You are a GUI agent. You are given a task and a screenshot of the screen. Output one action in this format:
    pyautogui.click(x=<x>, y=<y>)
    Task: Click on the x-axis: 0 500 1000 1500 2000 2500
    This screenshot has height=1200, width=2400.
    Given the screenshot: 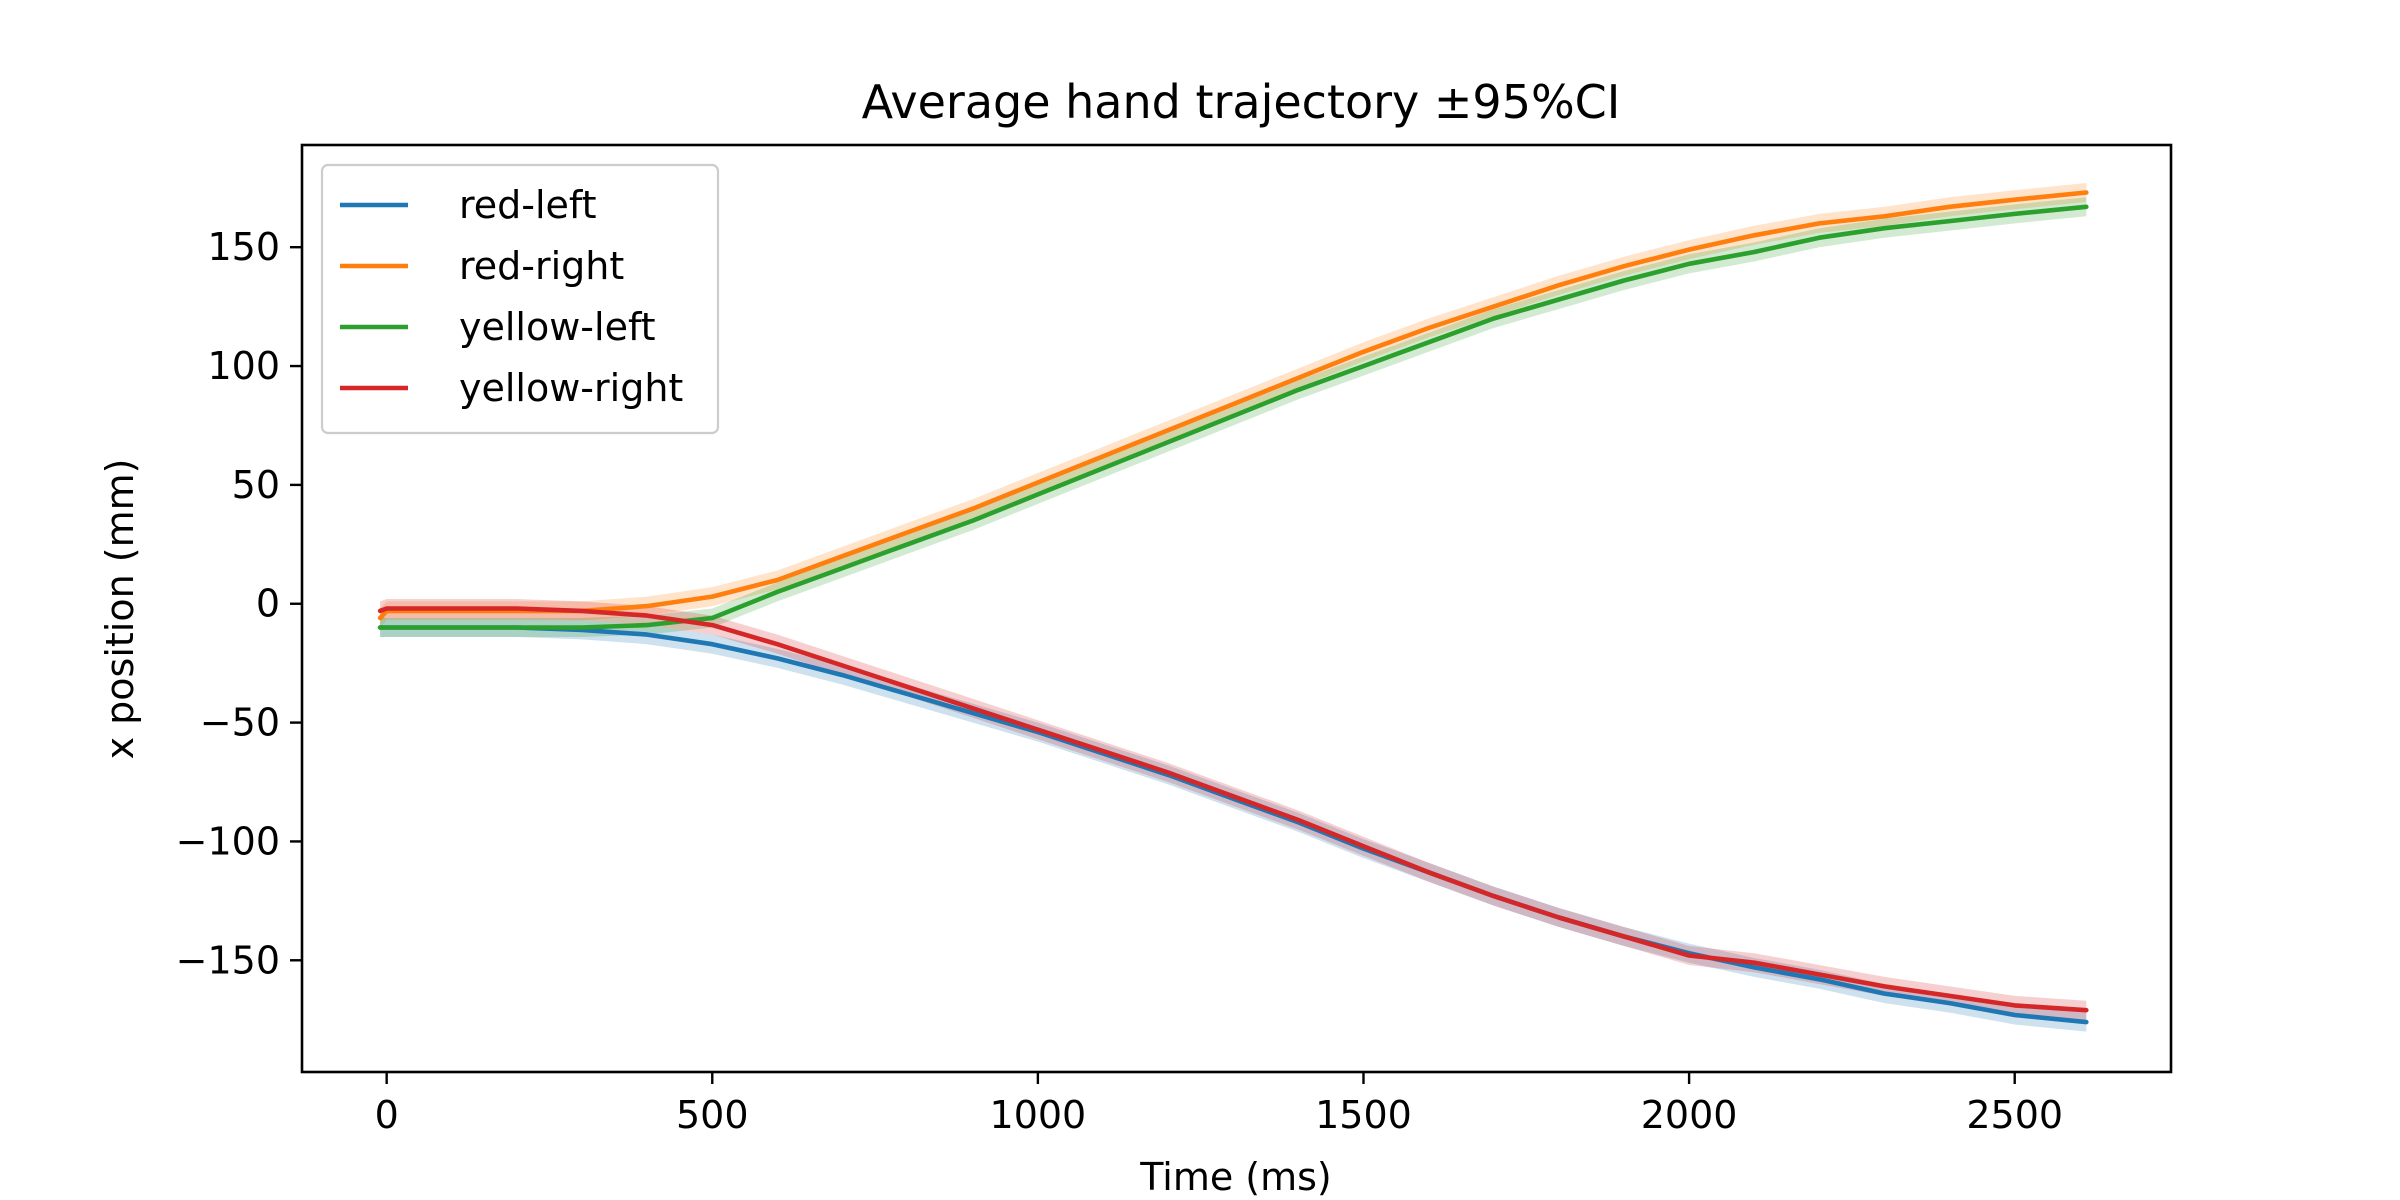 What is the action you would take?
    pyautogui.click(x=1219, y=1104)
    